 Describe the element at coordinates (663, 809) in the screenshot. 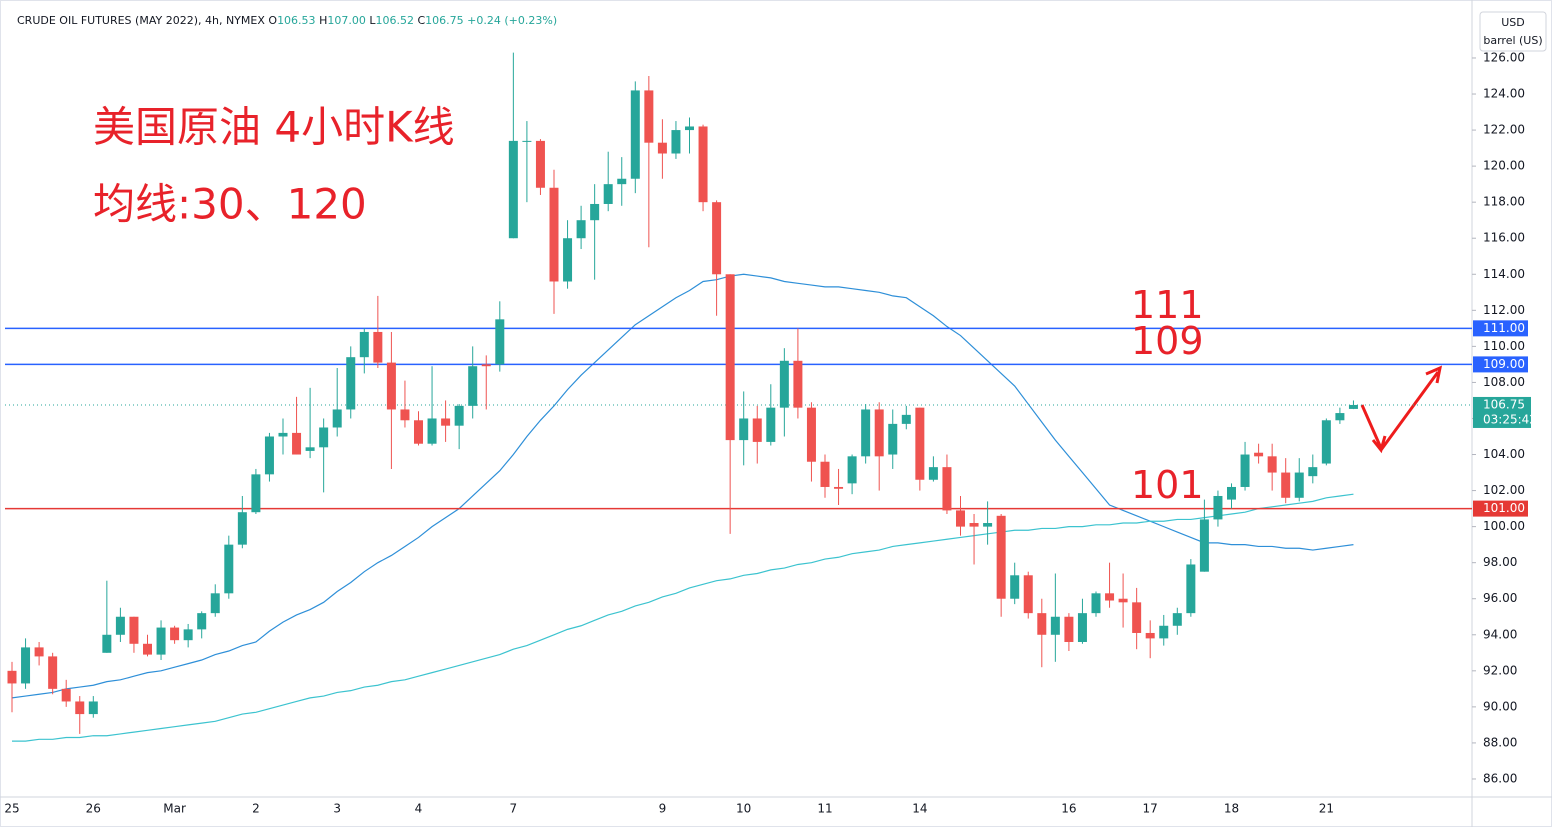

I see `x-tick-label: 9` at that location.